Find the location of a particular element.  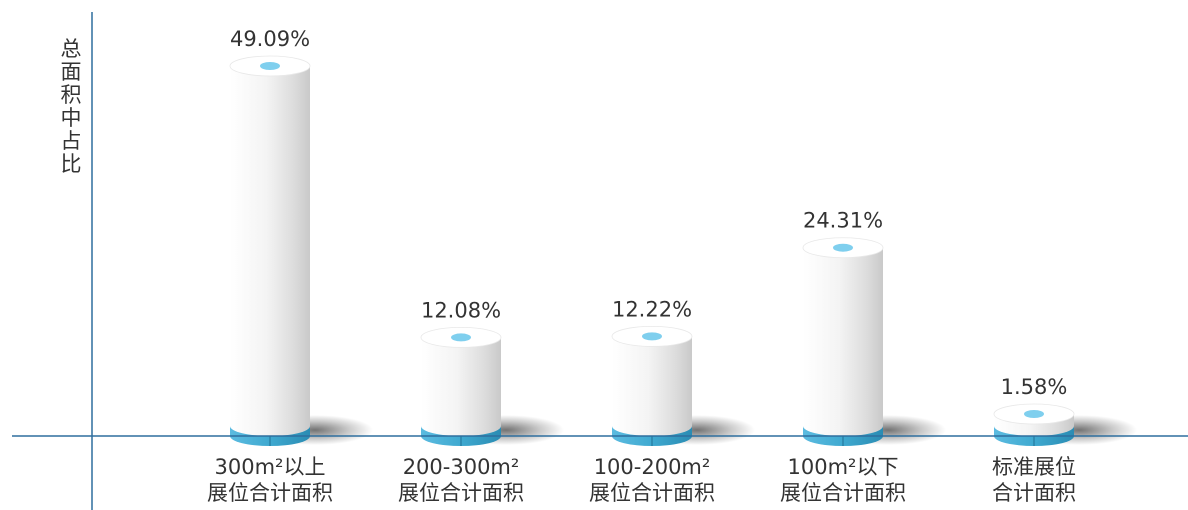

x-tick-label-line: 100-200m² is located at coordinates (652, 467).